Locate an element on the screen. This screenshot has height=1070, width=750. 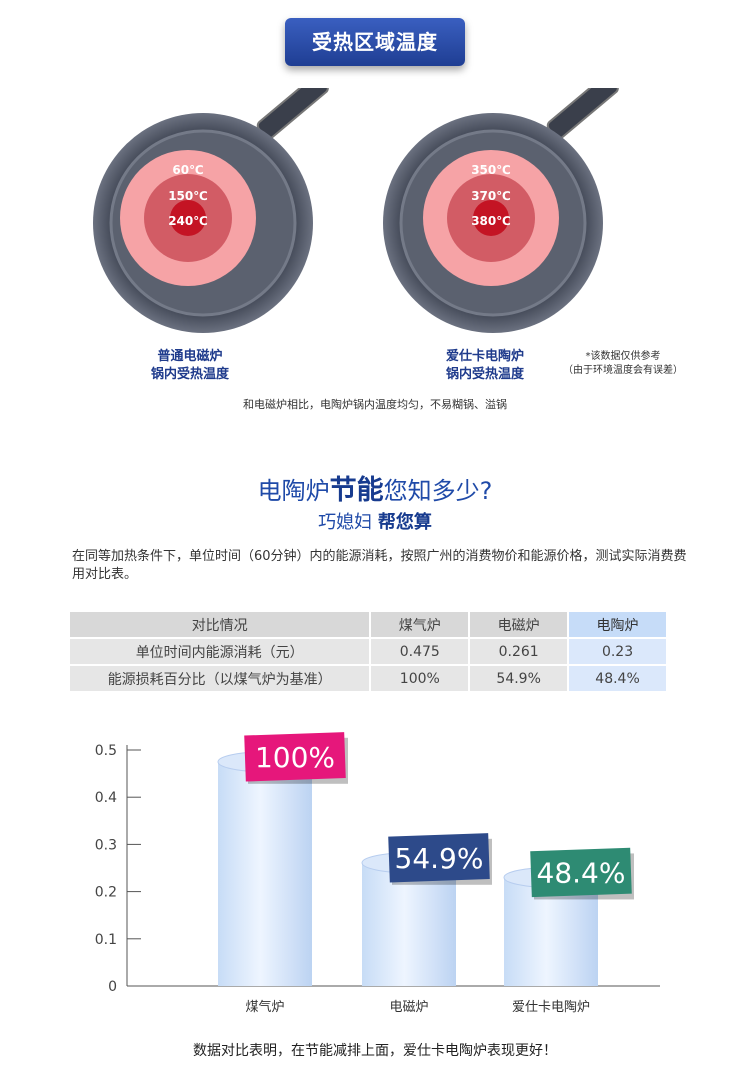
pan-handle-right is located at coordinates (582, 114).